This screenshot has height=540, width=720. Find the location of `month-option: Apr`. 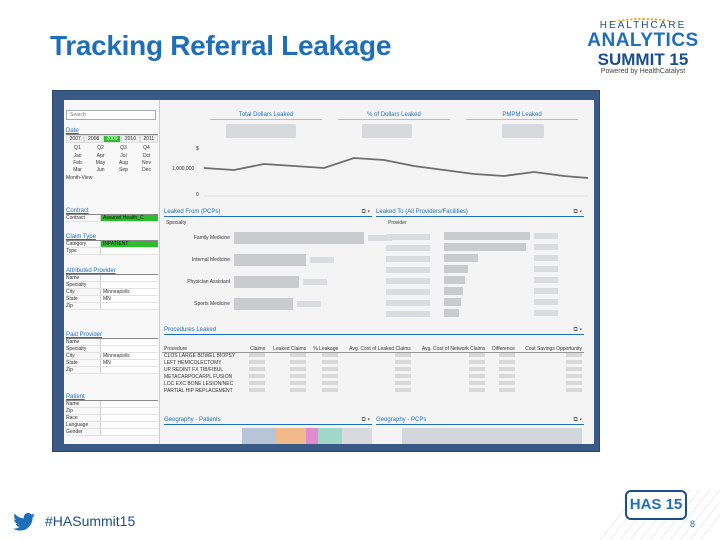

month-option: Apr is located at coordinates (100, 156).